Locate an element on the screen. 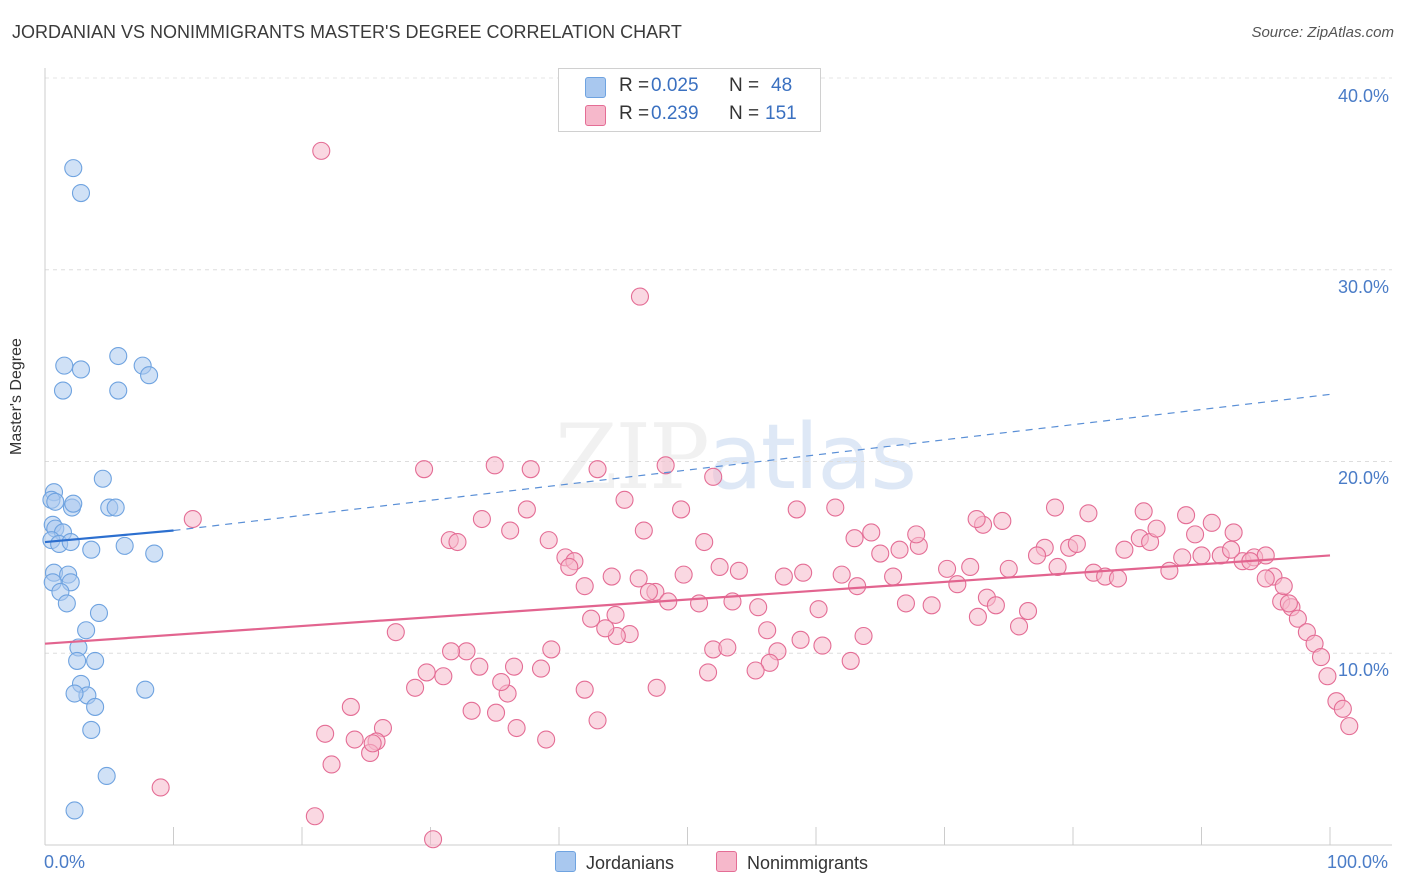 The image size is (1406, 892). jordanians-trend-line is located at coordinates (109, 536).